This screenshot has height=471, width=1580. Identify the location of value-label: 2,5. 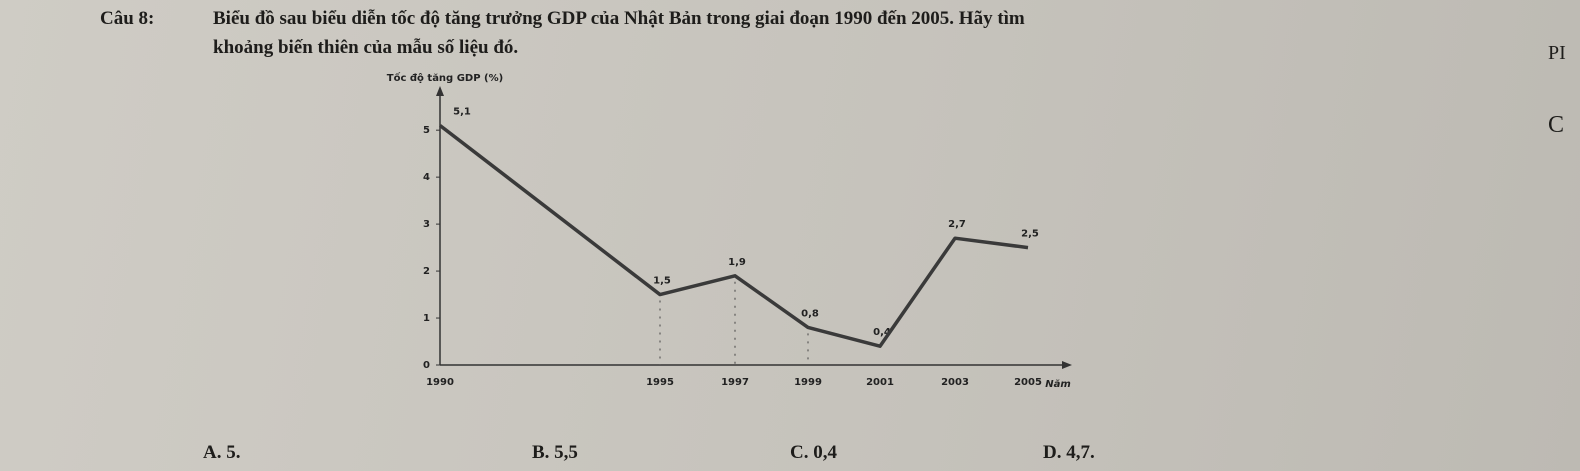
(1030, 234).